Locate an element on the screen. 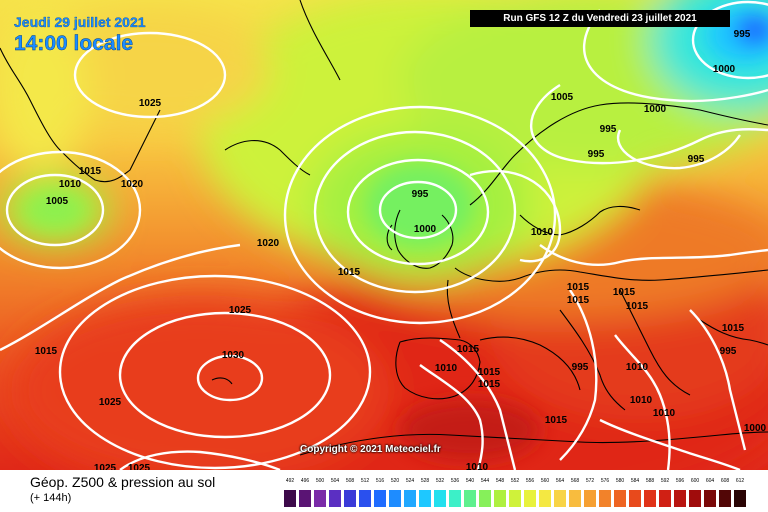 Image resolution: width=768 pixels, height=512 pixels. legend-value: 588 is located at coordinates (650, 481).